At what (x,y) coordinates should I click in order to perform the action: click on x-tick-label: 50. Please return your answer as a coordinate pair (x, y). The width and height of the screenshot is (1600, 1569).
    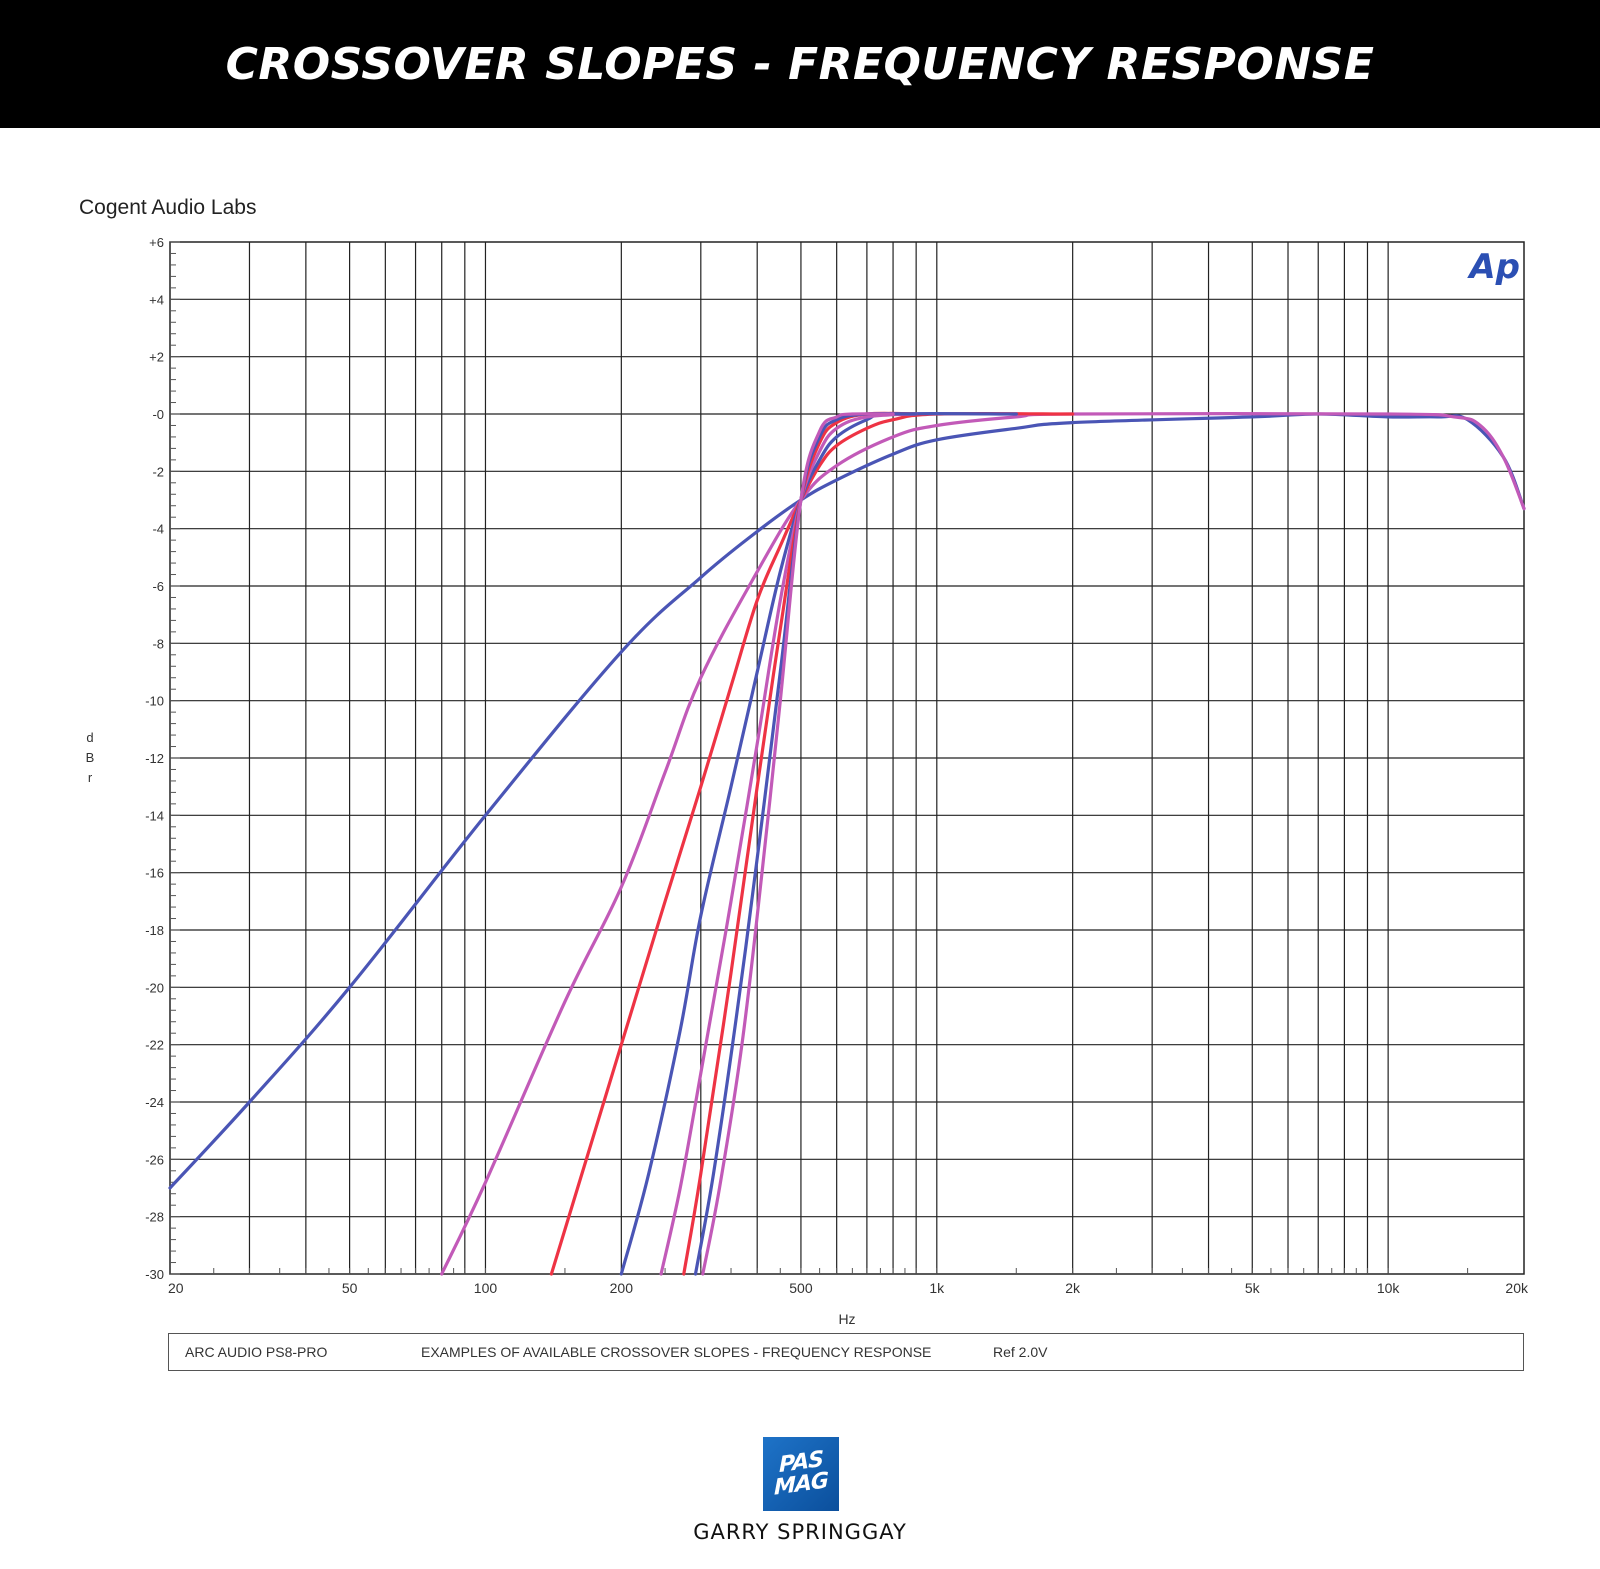
    Looking at the image, I should click on (350, 1288).